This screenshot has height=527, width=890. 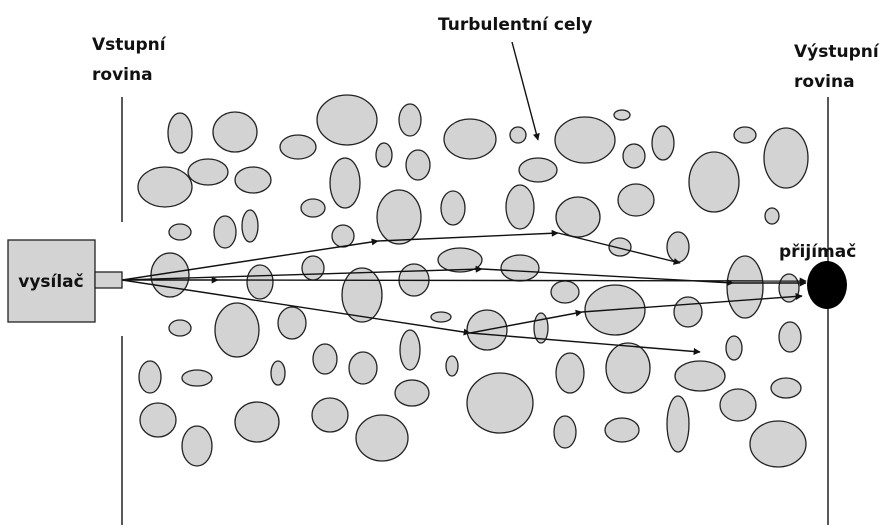 What do you see at coordinates (122, 75) in the screenshot?
I see `entry-plane-label: rovina` at bounding box center [122, 75].